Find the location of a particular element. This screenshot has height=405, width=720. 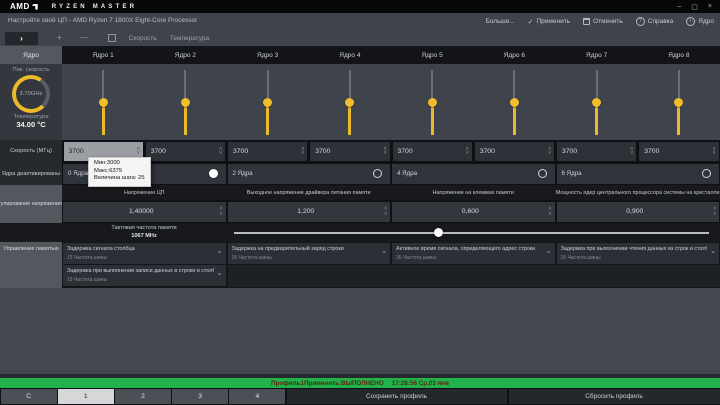

window-controls: – ▢ × is located at coordinates (694, 6).